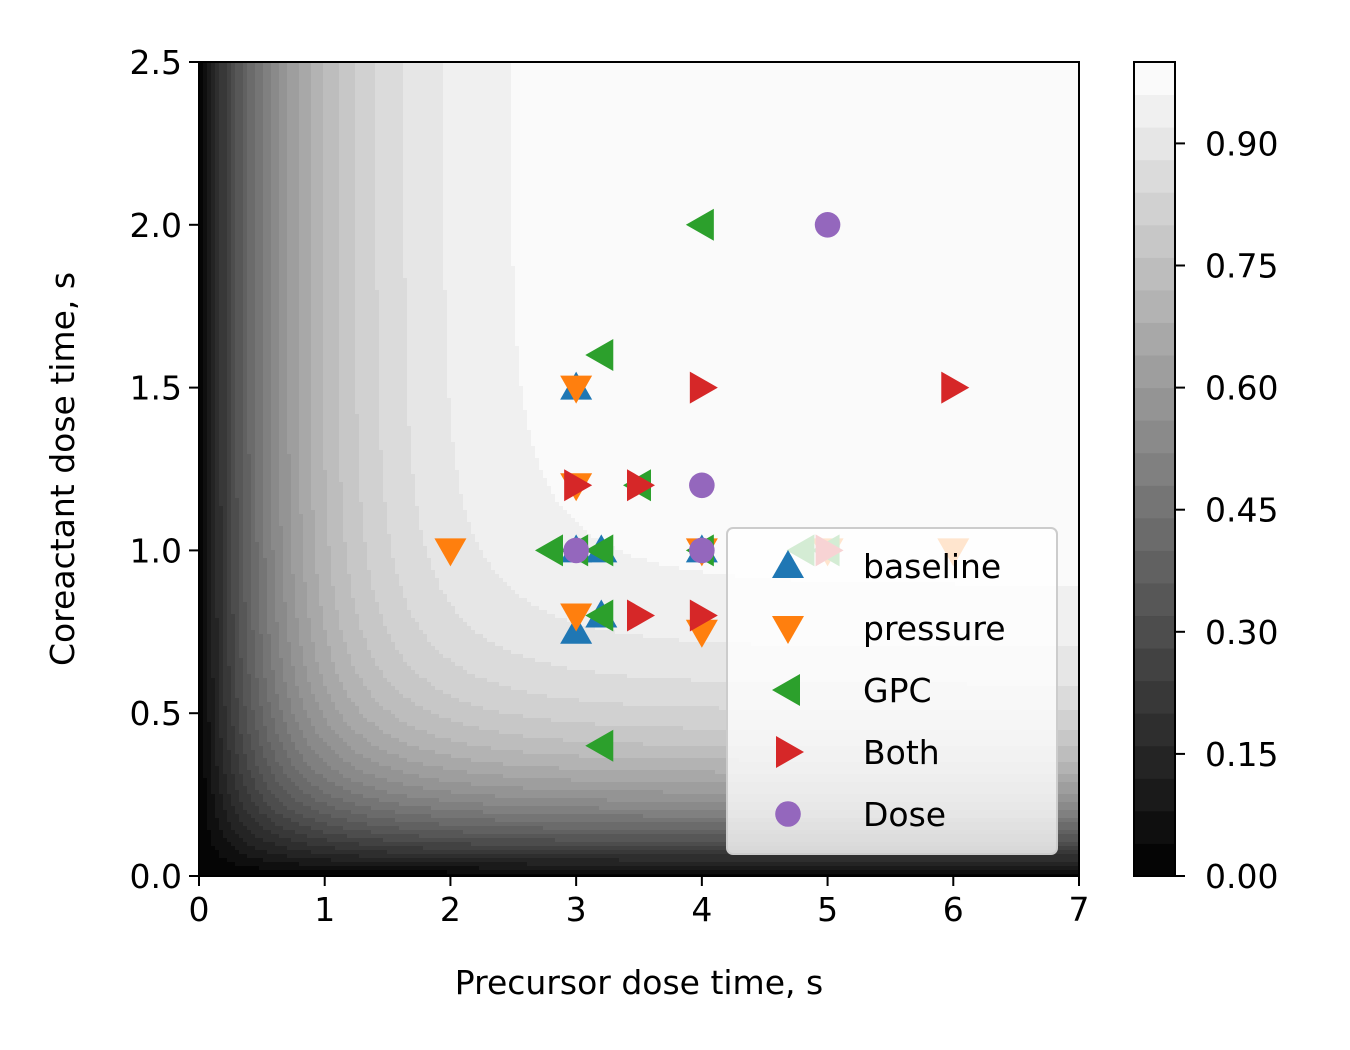  Describe the element at coordinates (901, 752) in the screenshot. I see `legend-label: Both` at that location.